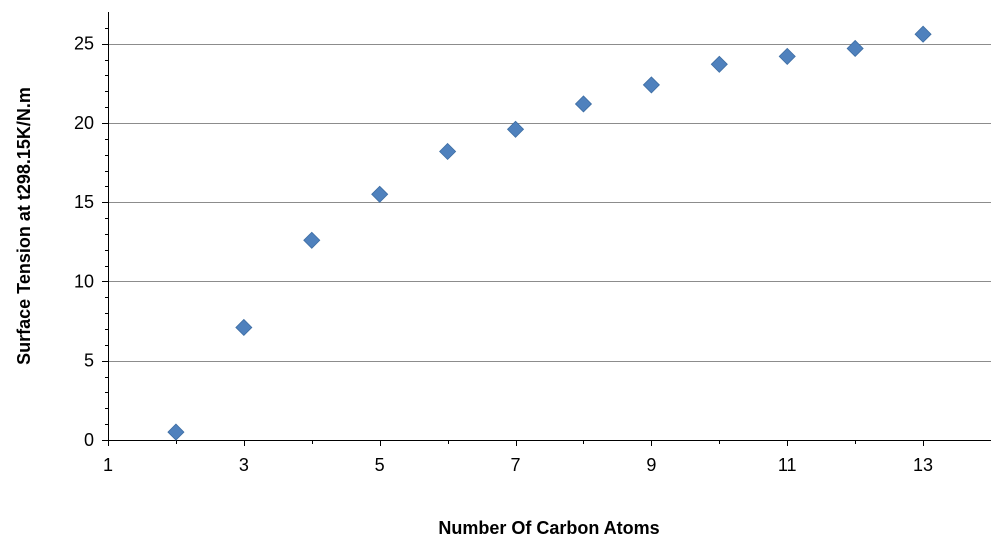  What do you see at coordinates (84, 281) in the screenshot?
I see `y-tick-label-10: 10` at bounding box center [84, 281].